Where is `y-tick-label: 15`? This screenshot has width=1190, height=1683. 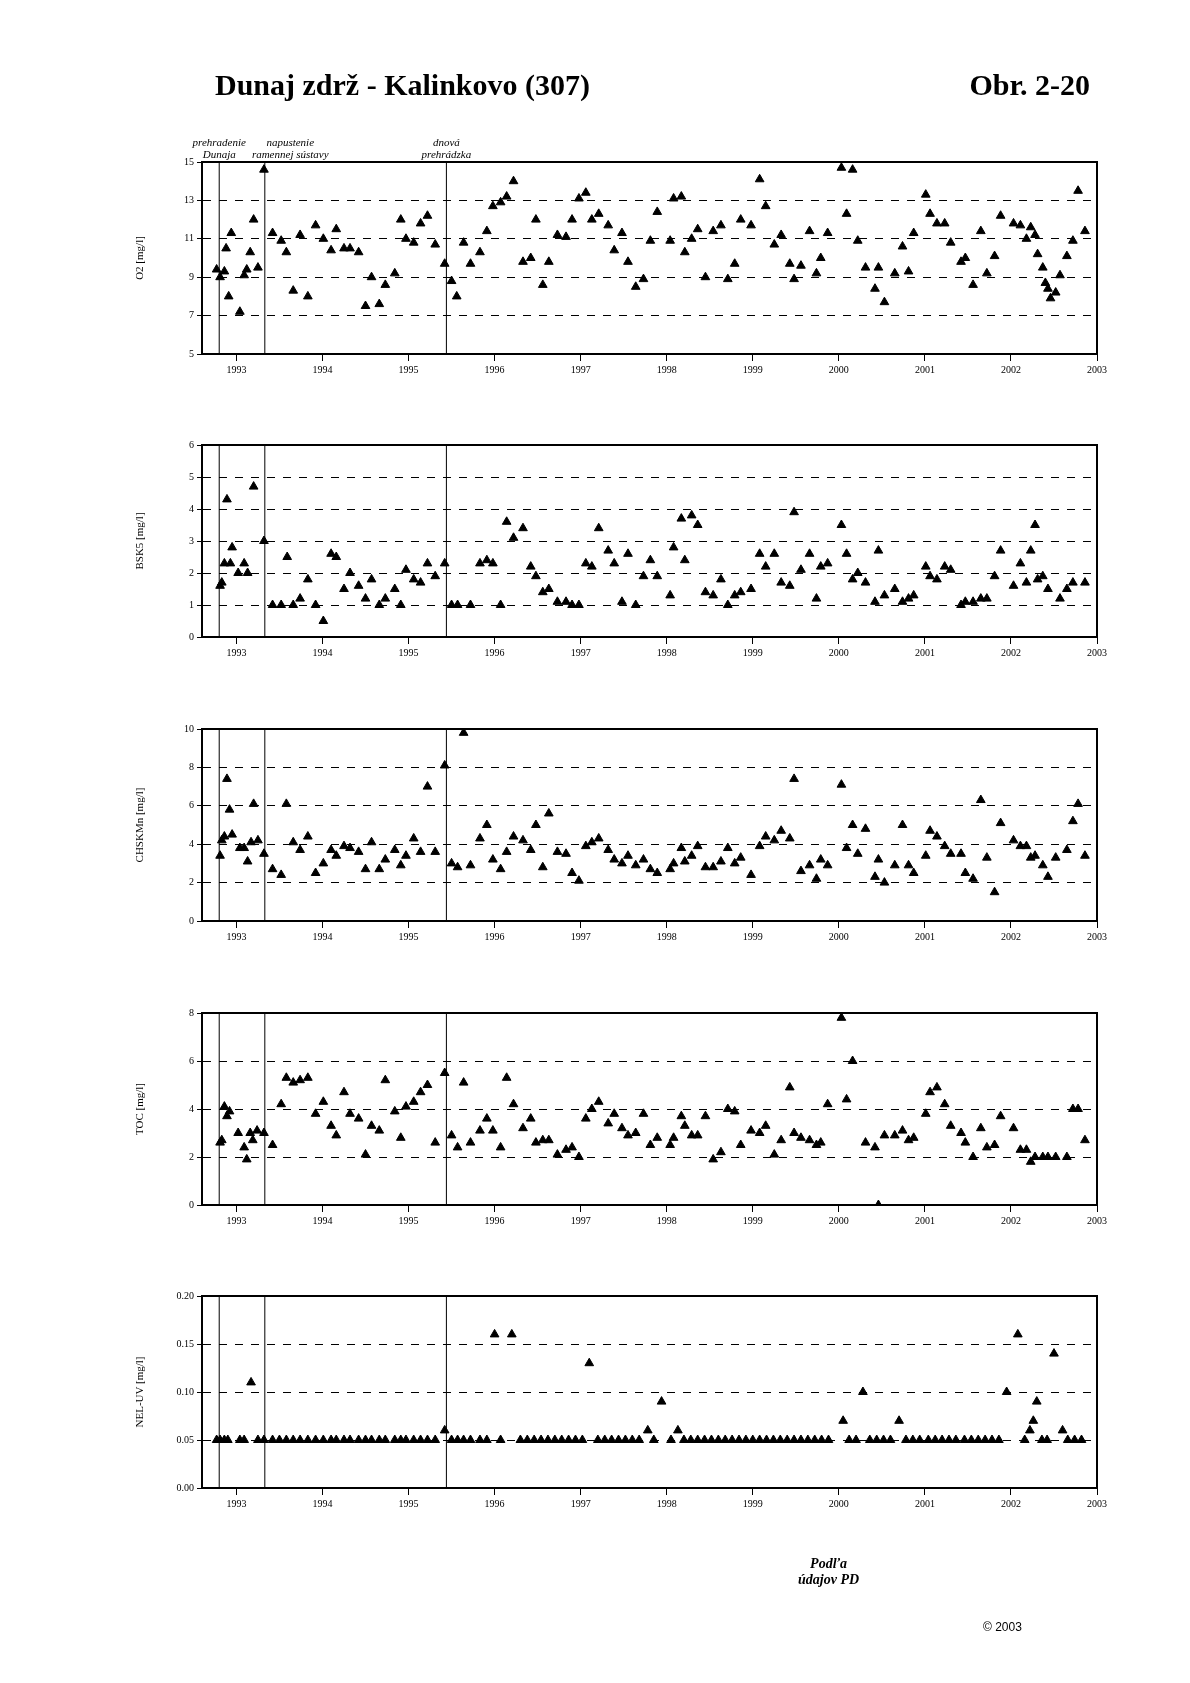
y-tick-label: 15 is located at coordinates (189, 161).